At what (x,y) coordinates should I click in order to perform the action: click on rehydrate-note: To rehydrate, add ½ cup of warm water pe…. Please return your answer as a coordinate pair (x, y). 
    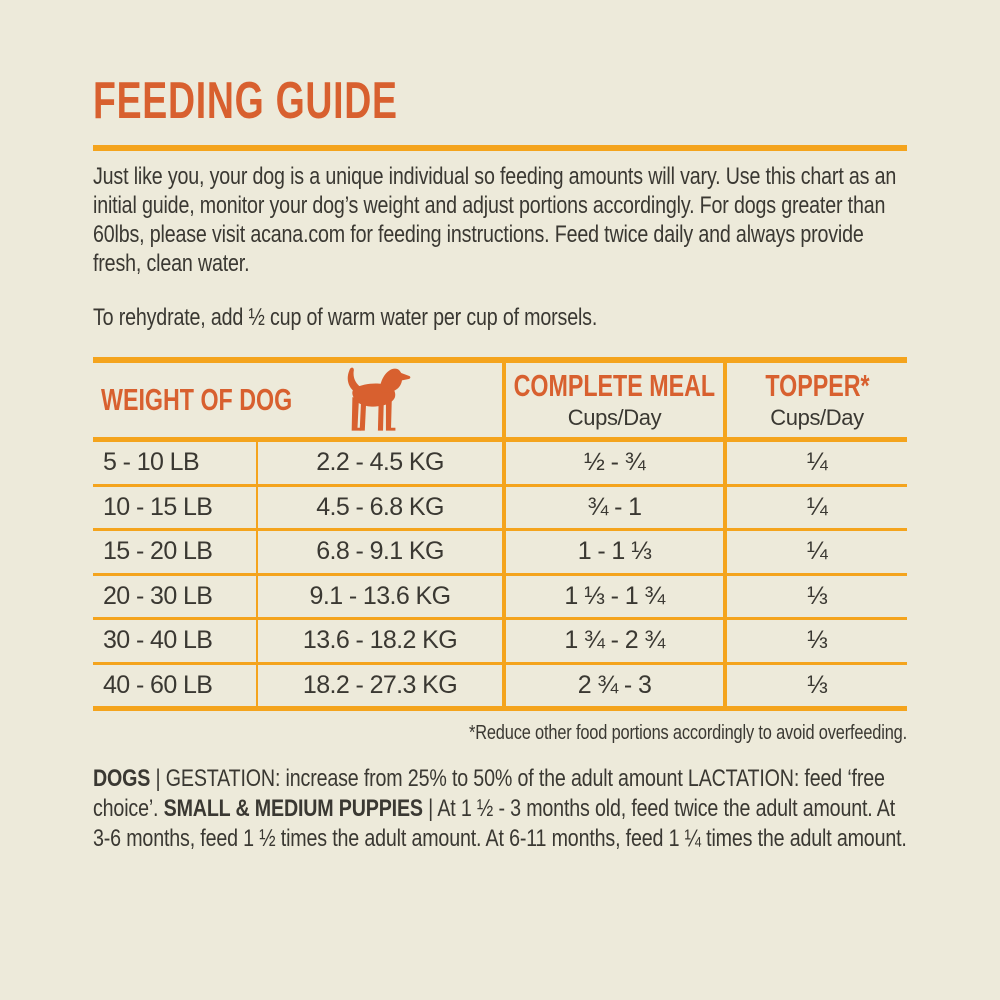
    Looking at the image, I should click on (345, 317).